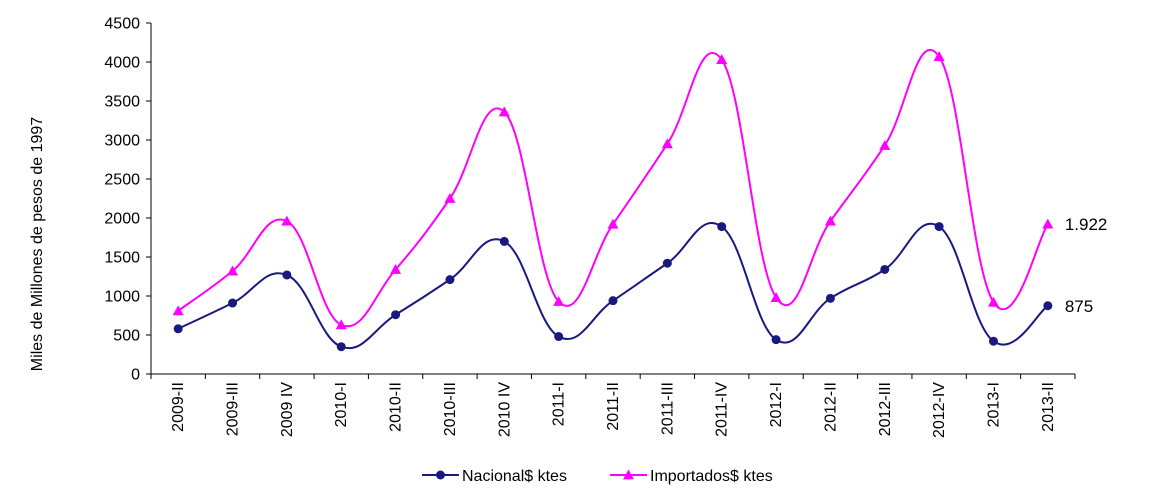 Image resolution: width=1156 pixels, height=490 pixels. I want to click on x-tick-label: 2011-IV, so click(722, 409).